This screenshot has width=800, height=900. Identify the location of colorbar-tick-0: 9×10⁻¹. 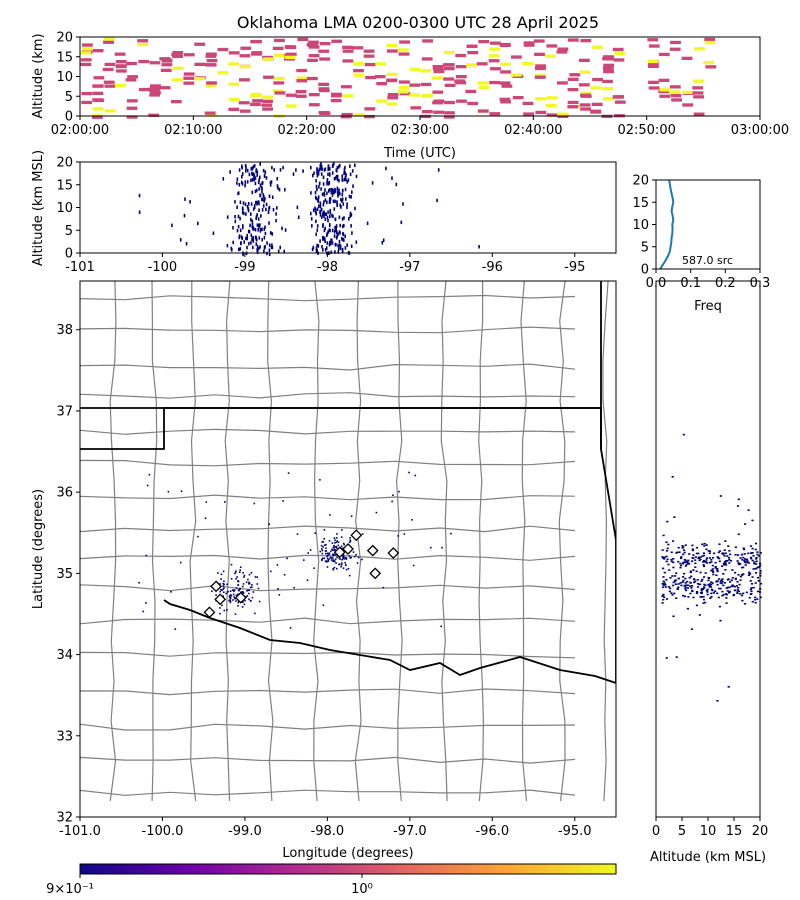
(70, 889).